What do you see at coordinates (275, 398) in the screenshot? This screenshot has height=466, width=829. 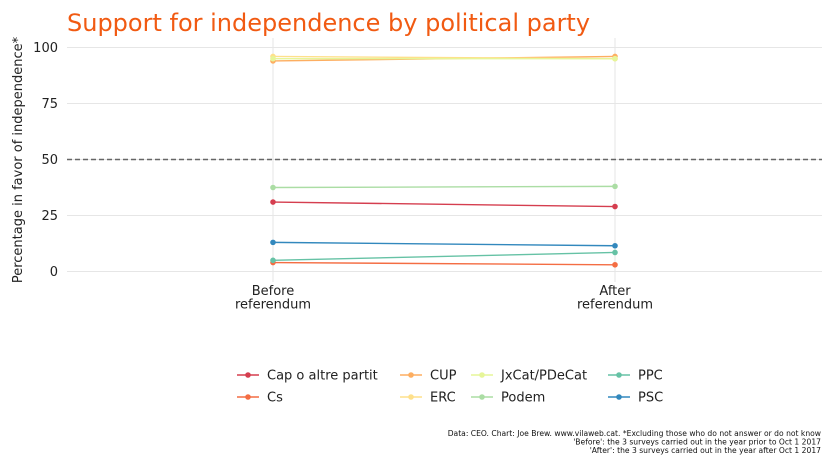 I see `legend-label: Cs` at bounding box center [275, 398].